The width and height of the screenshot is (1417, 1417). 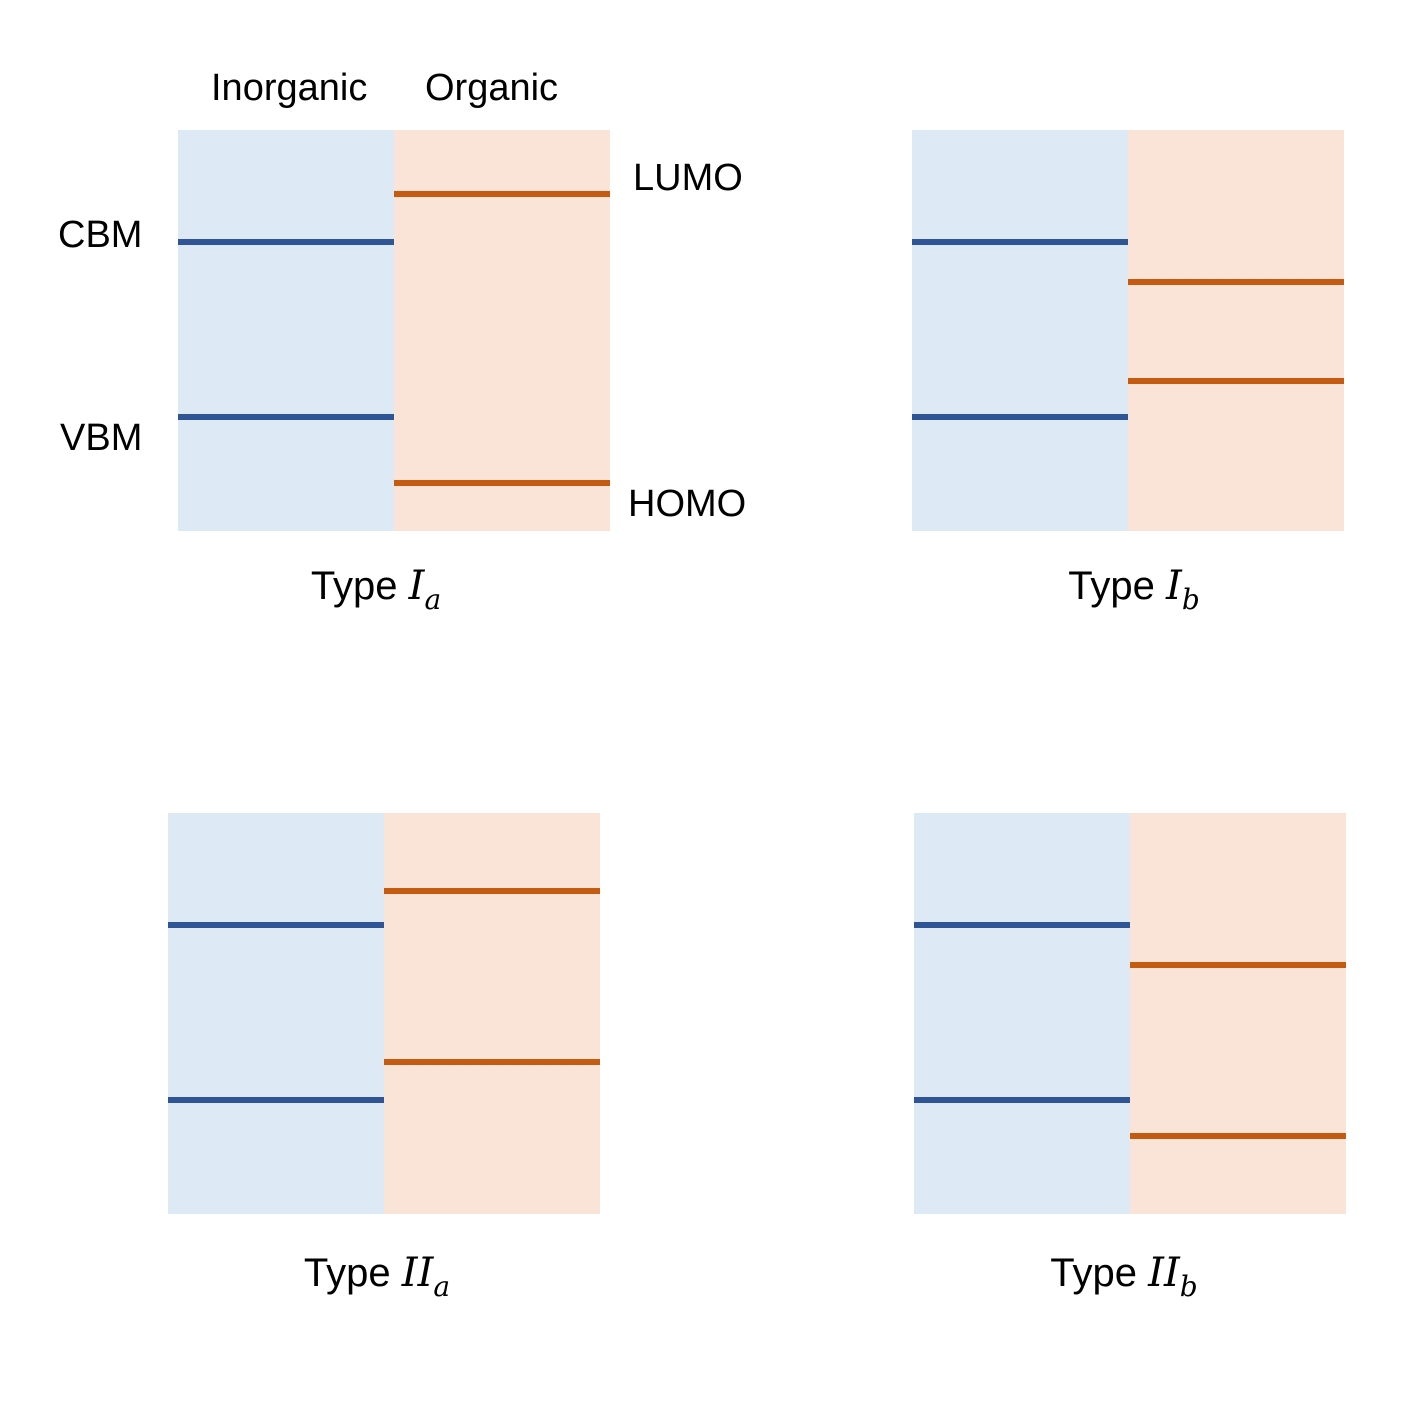 I want to click on inorganic-label: Inorganic, so click(x=289, y=88).